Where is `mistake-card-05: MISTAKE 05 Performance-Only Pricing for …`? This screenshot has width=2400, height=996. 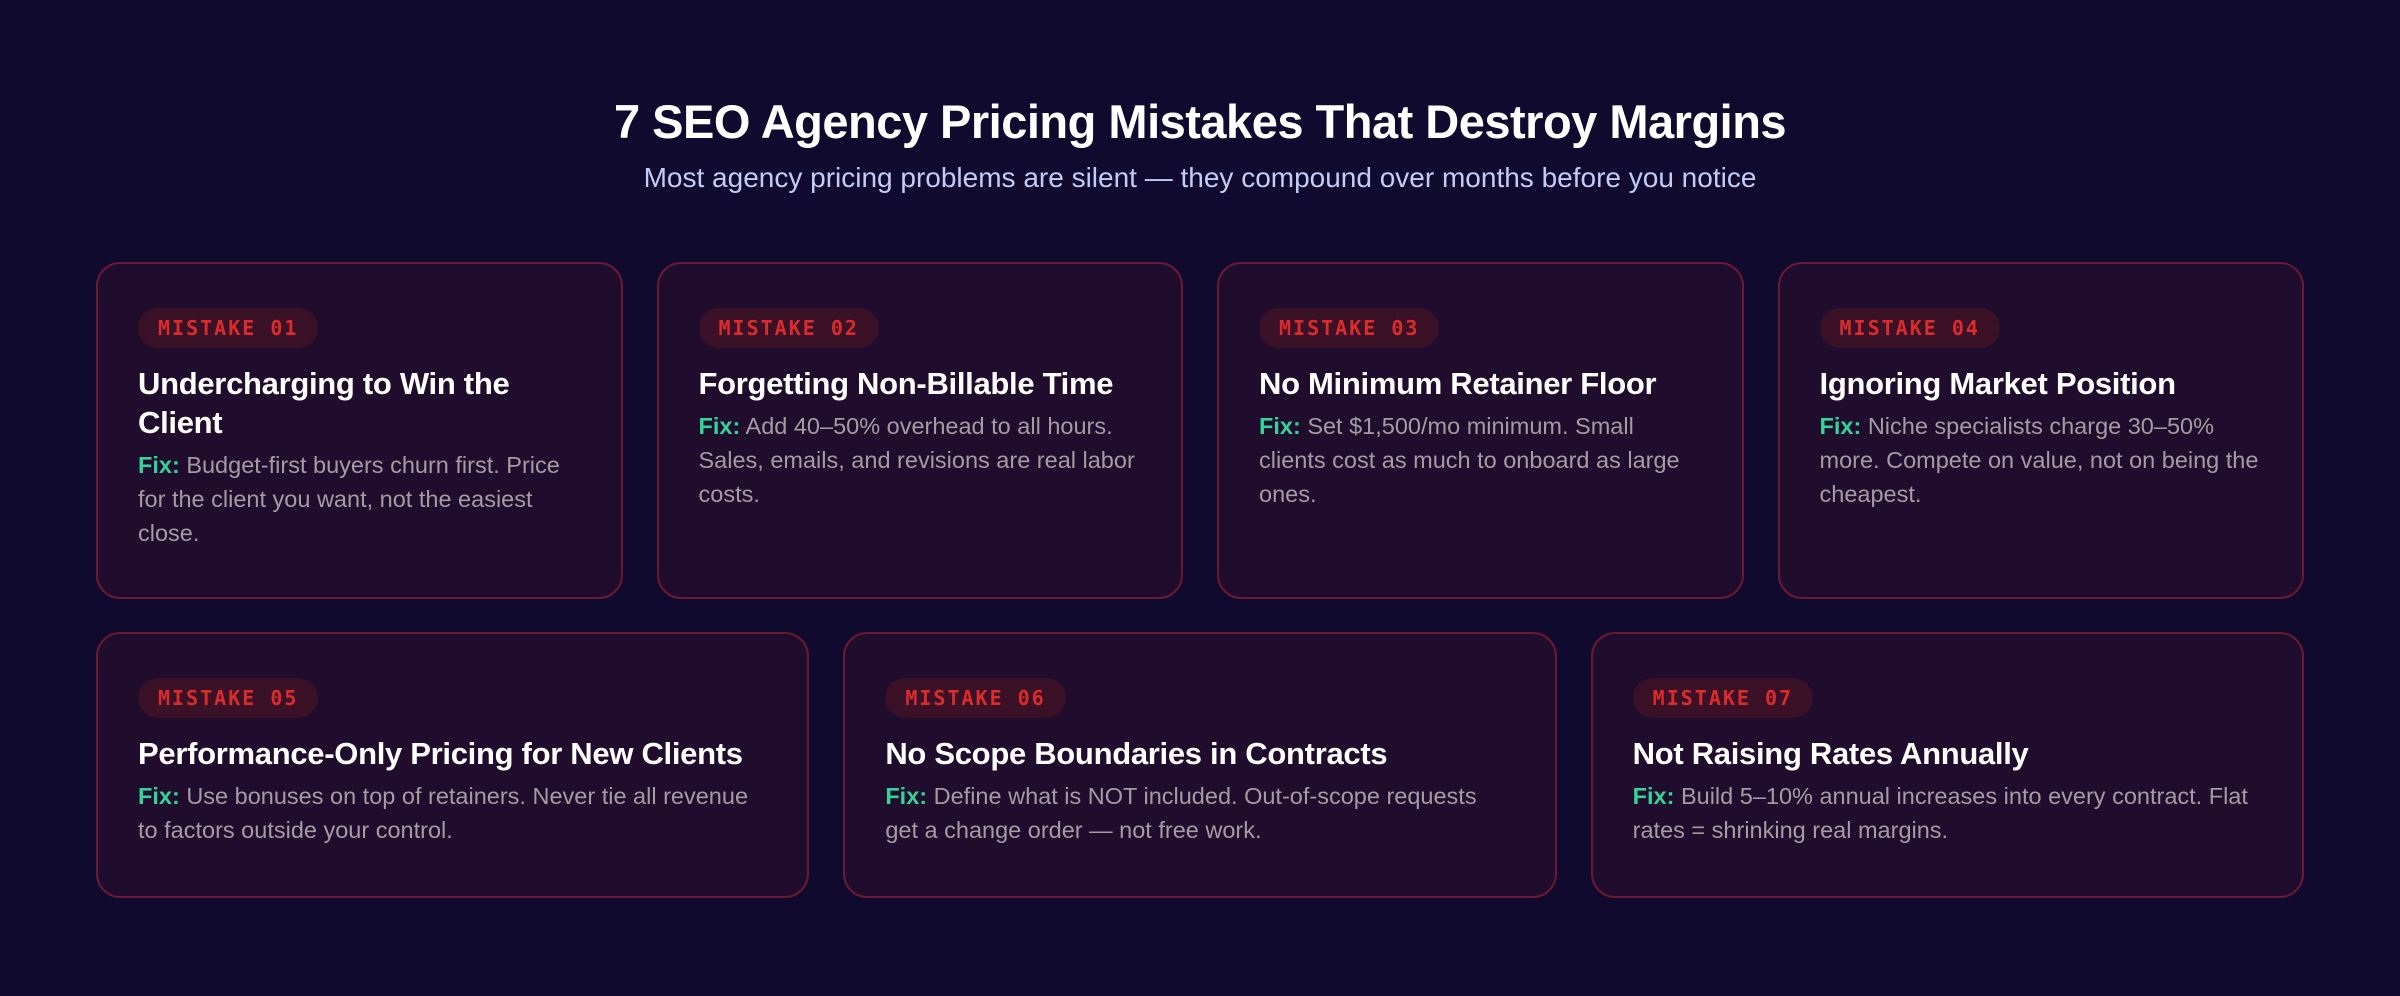
mistake-card-05: MISTAKE 05 Performance-Only Pricing for … is located at coordinates (453, 765).